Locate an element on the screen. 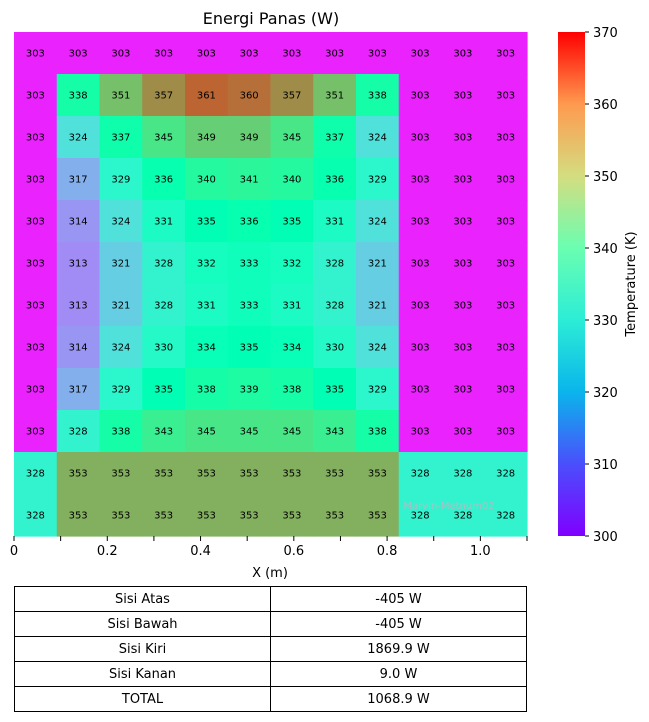 This screenshot has height=722, width=649. cell-value-label: 336 is located at coordinates (334, 180).